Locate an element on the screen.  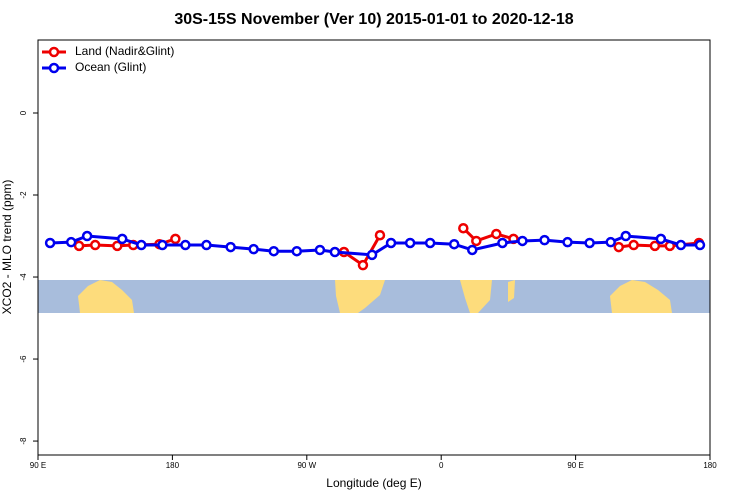
x-axis-label: Longitude (deg E) is located at coordinates (373, 483).